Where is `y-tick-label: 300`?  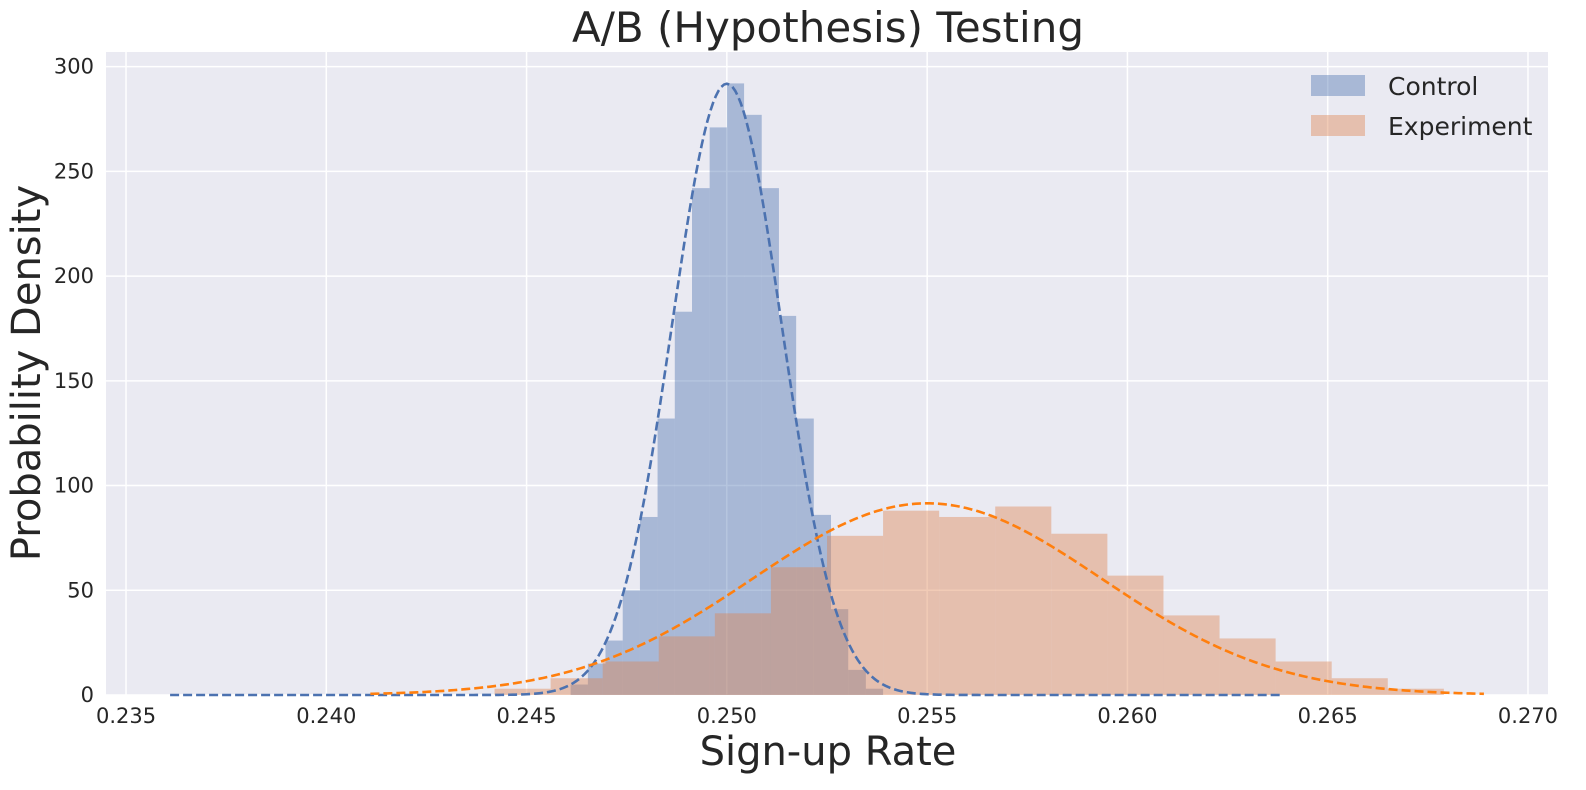
y-tick-label: 300 is located at coordinates (74, 67).